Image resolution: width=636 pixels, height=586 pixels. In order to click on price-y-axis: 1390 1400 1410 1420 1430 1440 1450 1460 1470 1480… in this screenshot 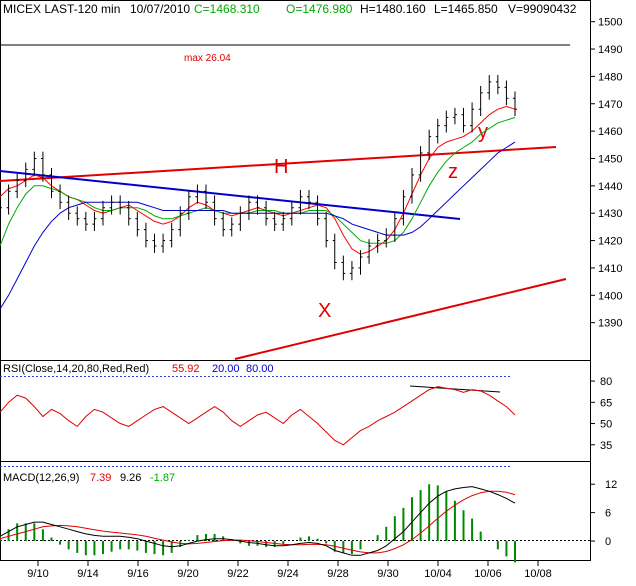, I will do `click(606, 173)`.